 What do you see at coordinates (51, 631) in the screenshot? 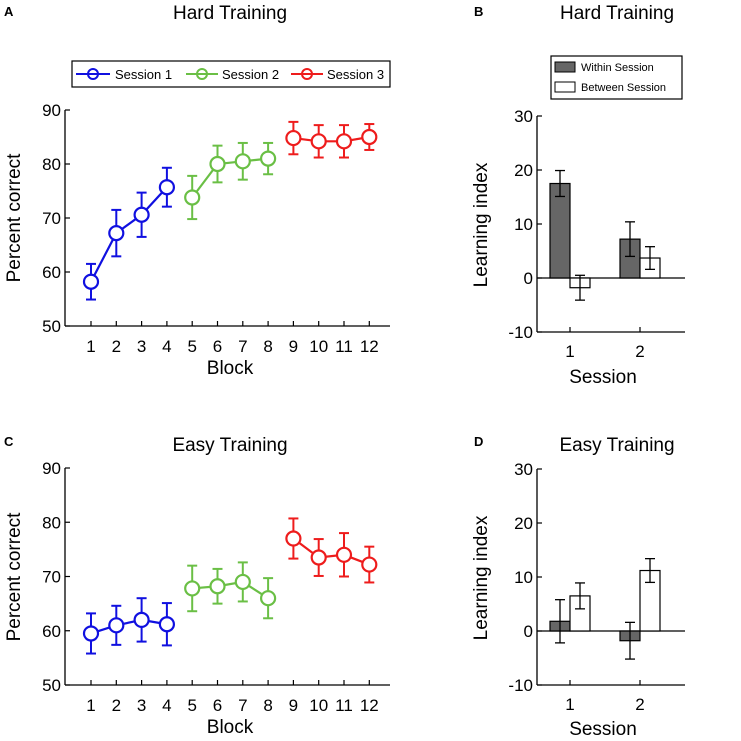
I see `panel-c-y-tick-label: 60` at bounding box center [51, 631].